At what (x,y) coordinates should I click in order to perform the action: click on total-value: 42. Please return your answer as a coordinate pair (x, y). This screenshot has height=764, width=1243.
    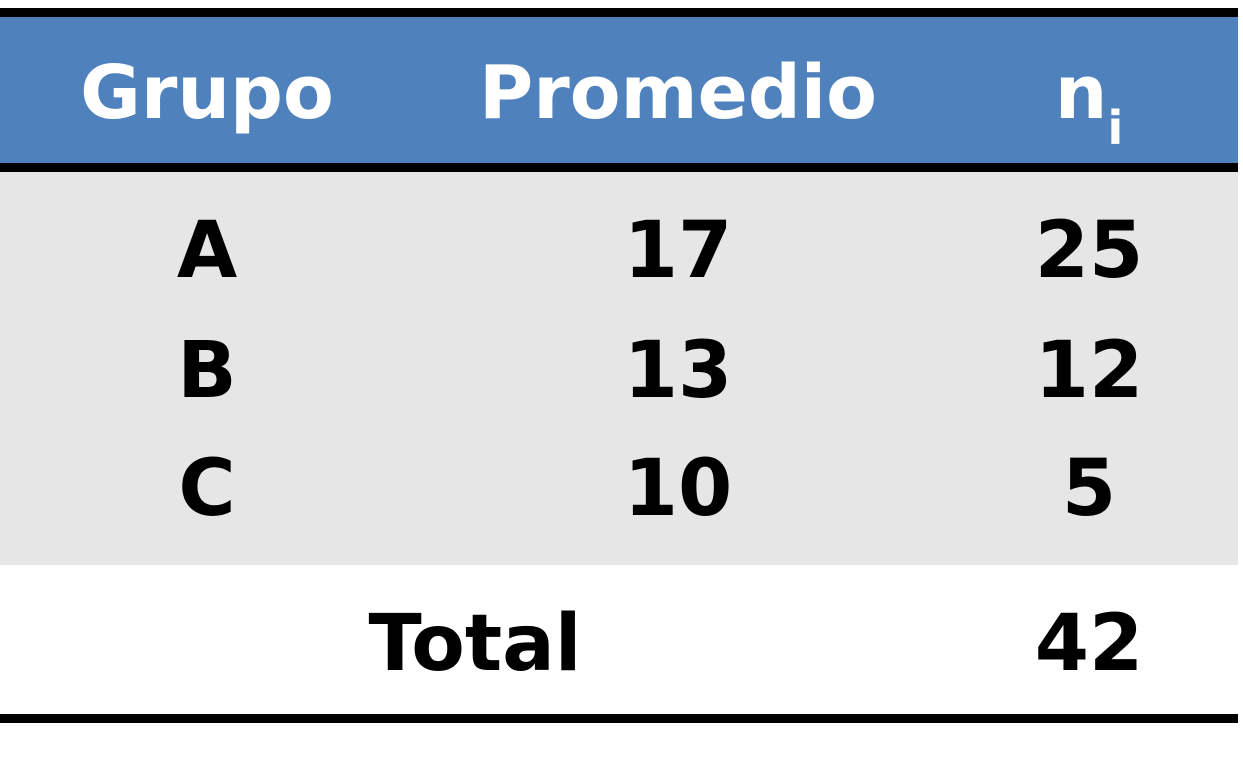
    Looking at the image, I should click on (1089, 644).